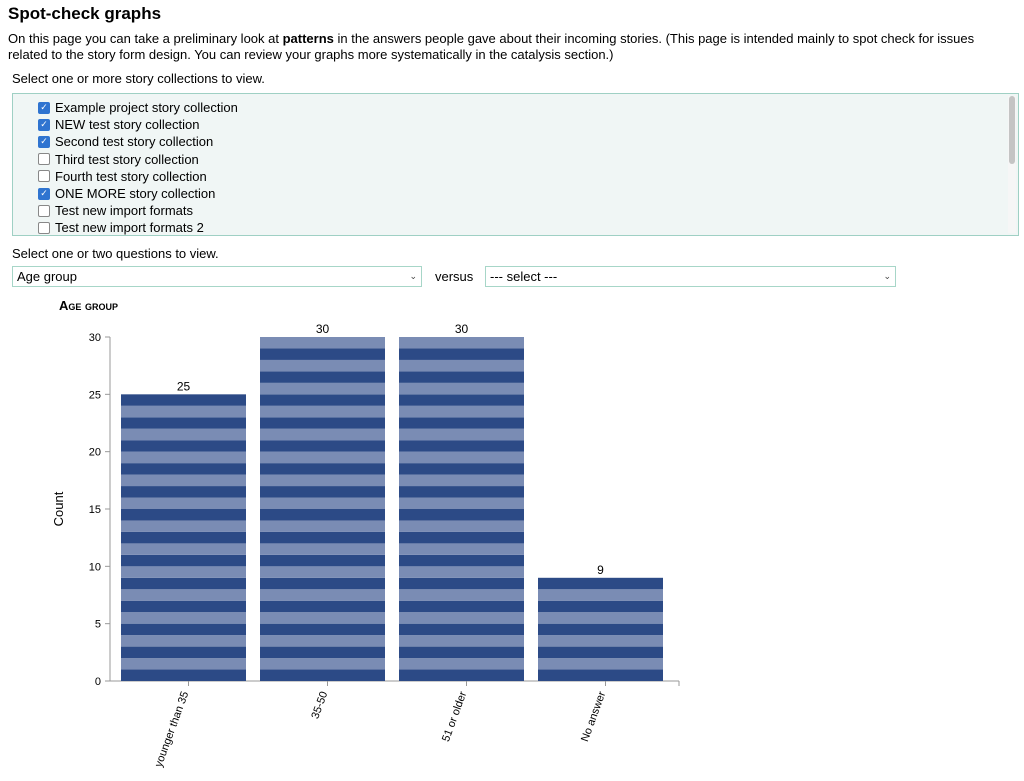  Describe the element at coordinates (524, 276) in the screenshot. I see `question2-value: --- select ---` at that location.